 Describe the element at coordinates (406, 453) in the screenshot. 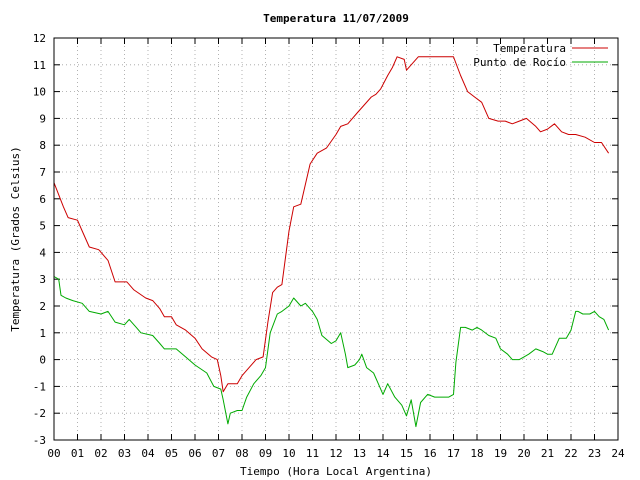

I see `x-tick-label: 15` at that location.